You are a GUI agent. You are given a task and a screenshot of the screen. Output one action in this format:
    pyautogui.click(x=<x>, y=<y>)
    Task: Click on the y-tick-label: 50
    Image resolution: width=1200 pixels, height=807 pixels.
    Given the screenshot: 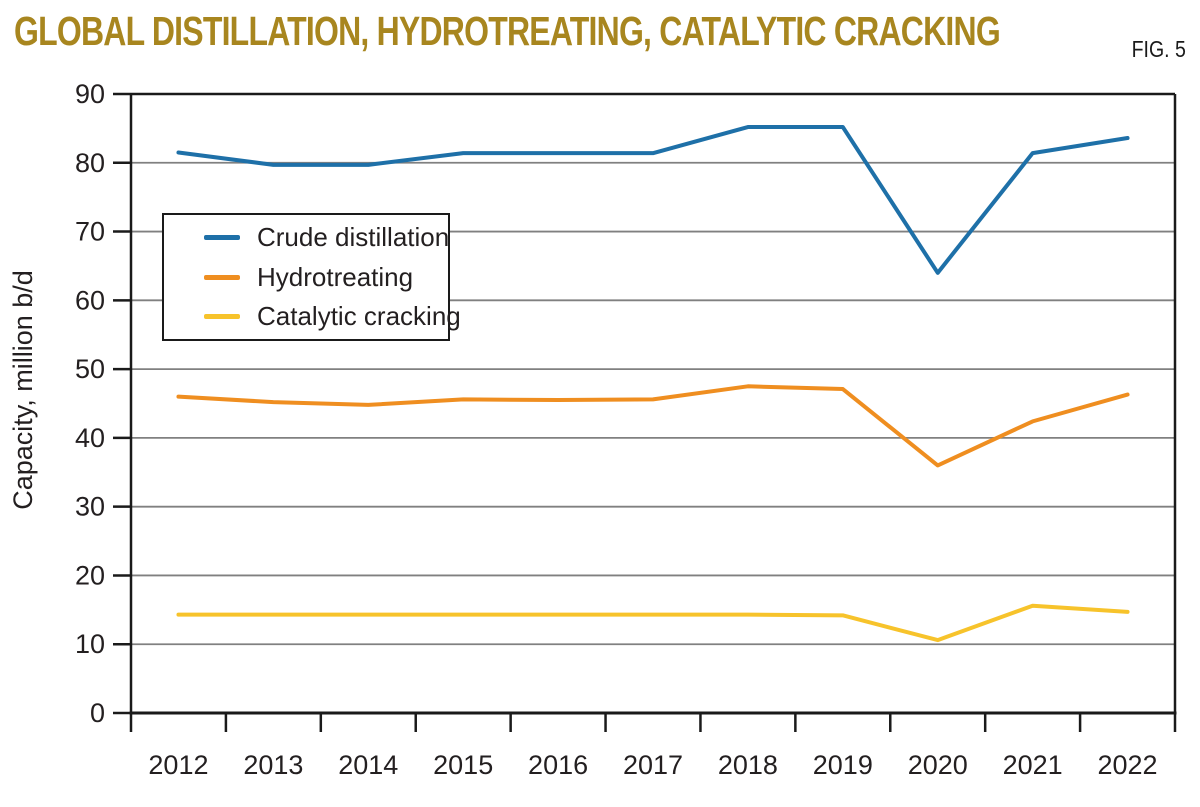 What is the action you would take?
    pyautogui.click(x=90, y=369)
    